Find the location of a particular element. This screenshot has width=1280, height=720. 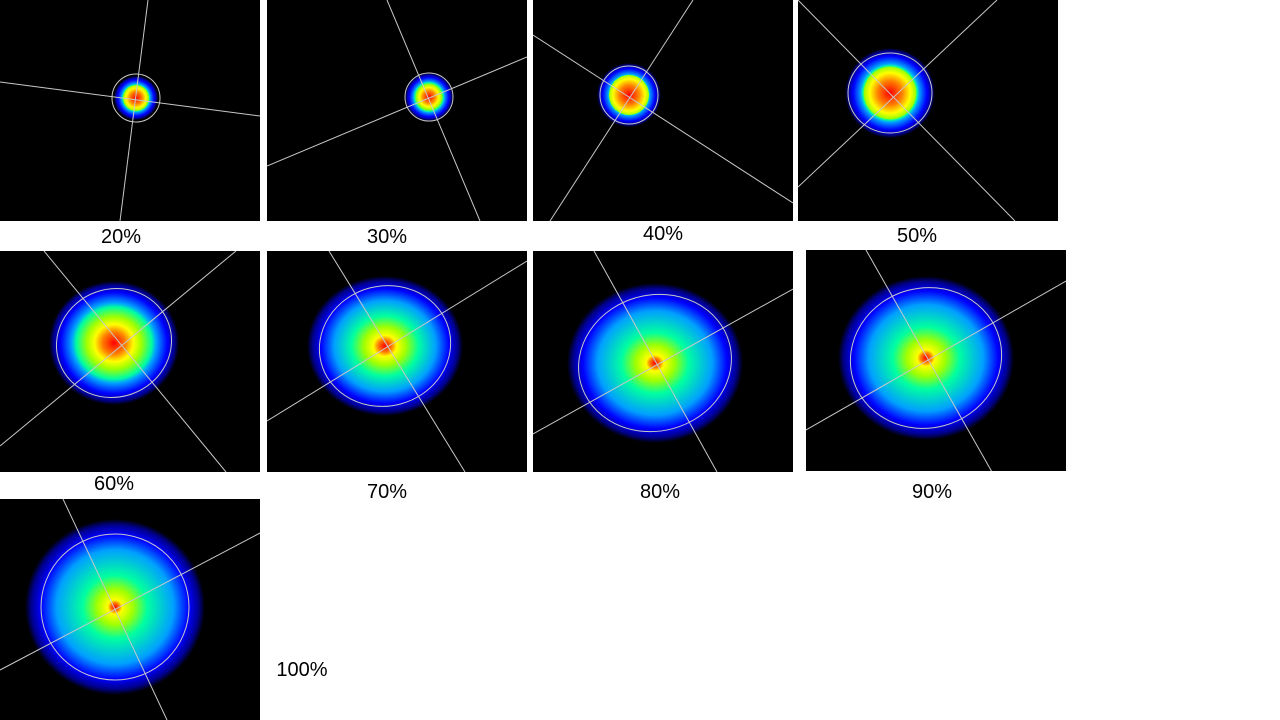

power-label: 90% is located at coordinates (932, 492).